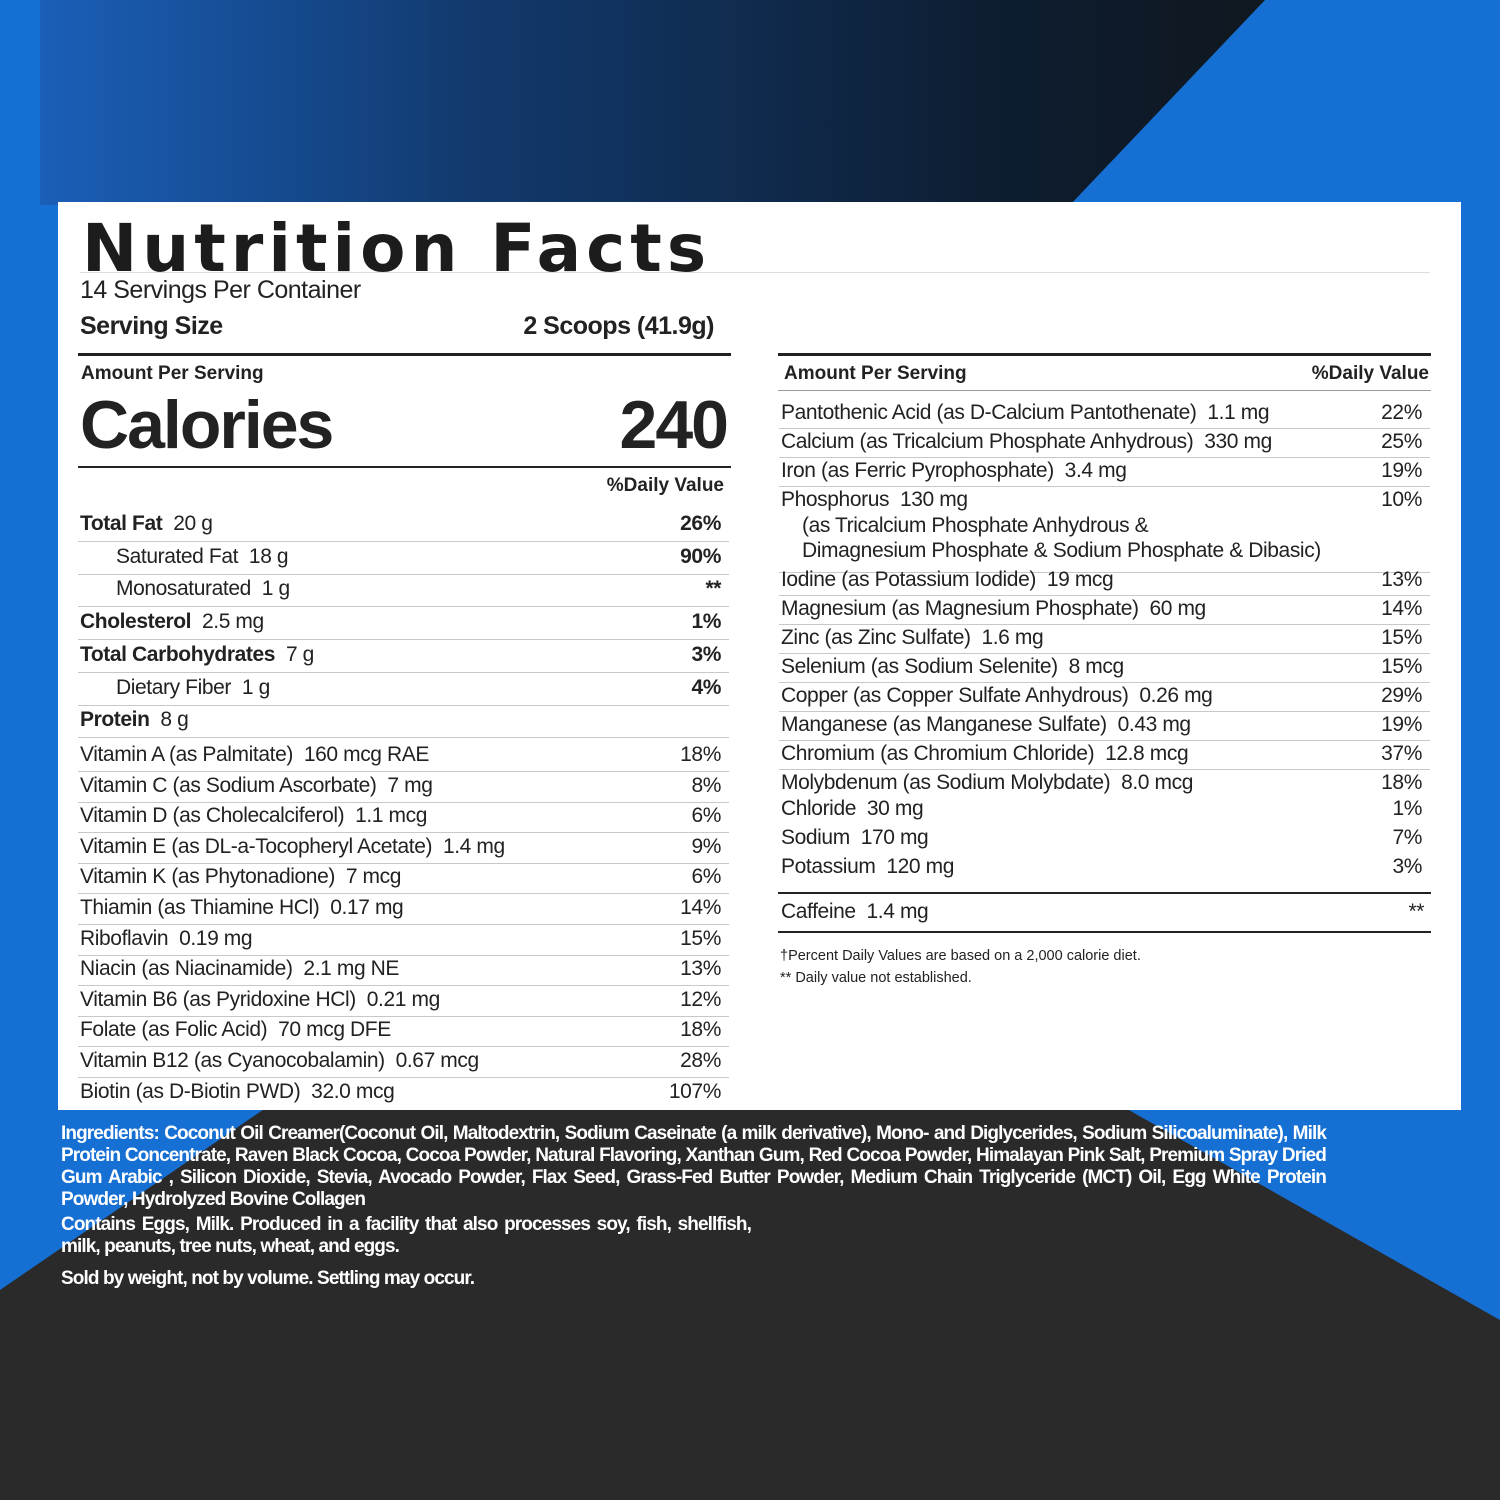  Describe the element at coordinates (1401, 579) in the screenshot. I see `nutrient-dv: 13%` at that location.